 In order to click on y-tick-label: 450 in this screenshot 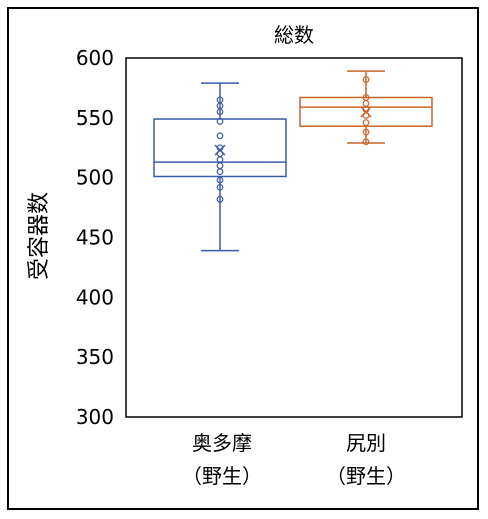, I will do `click(95, 238)`.